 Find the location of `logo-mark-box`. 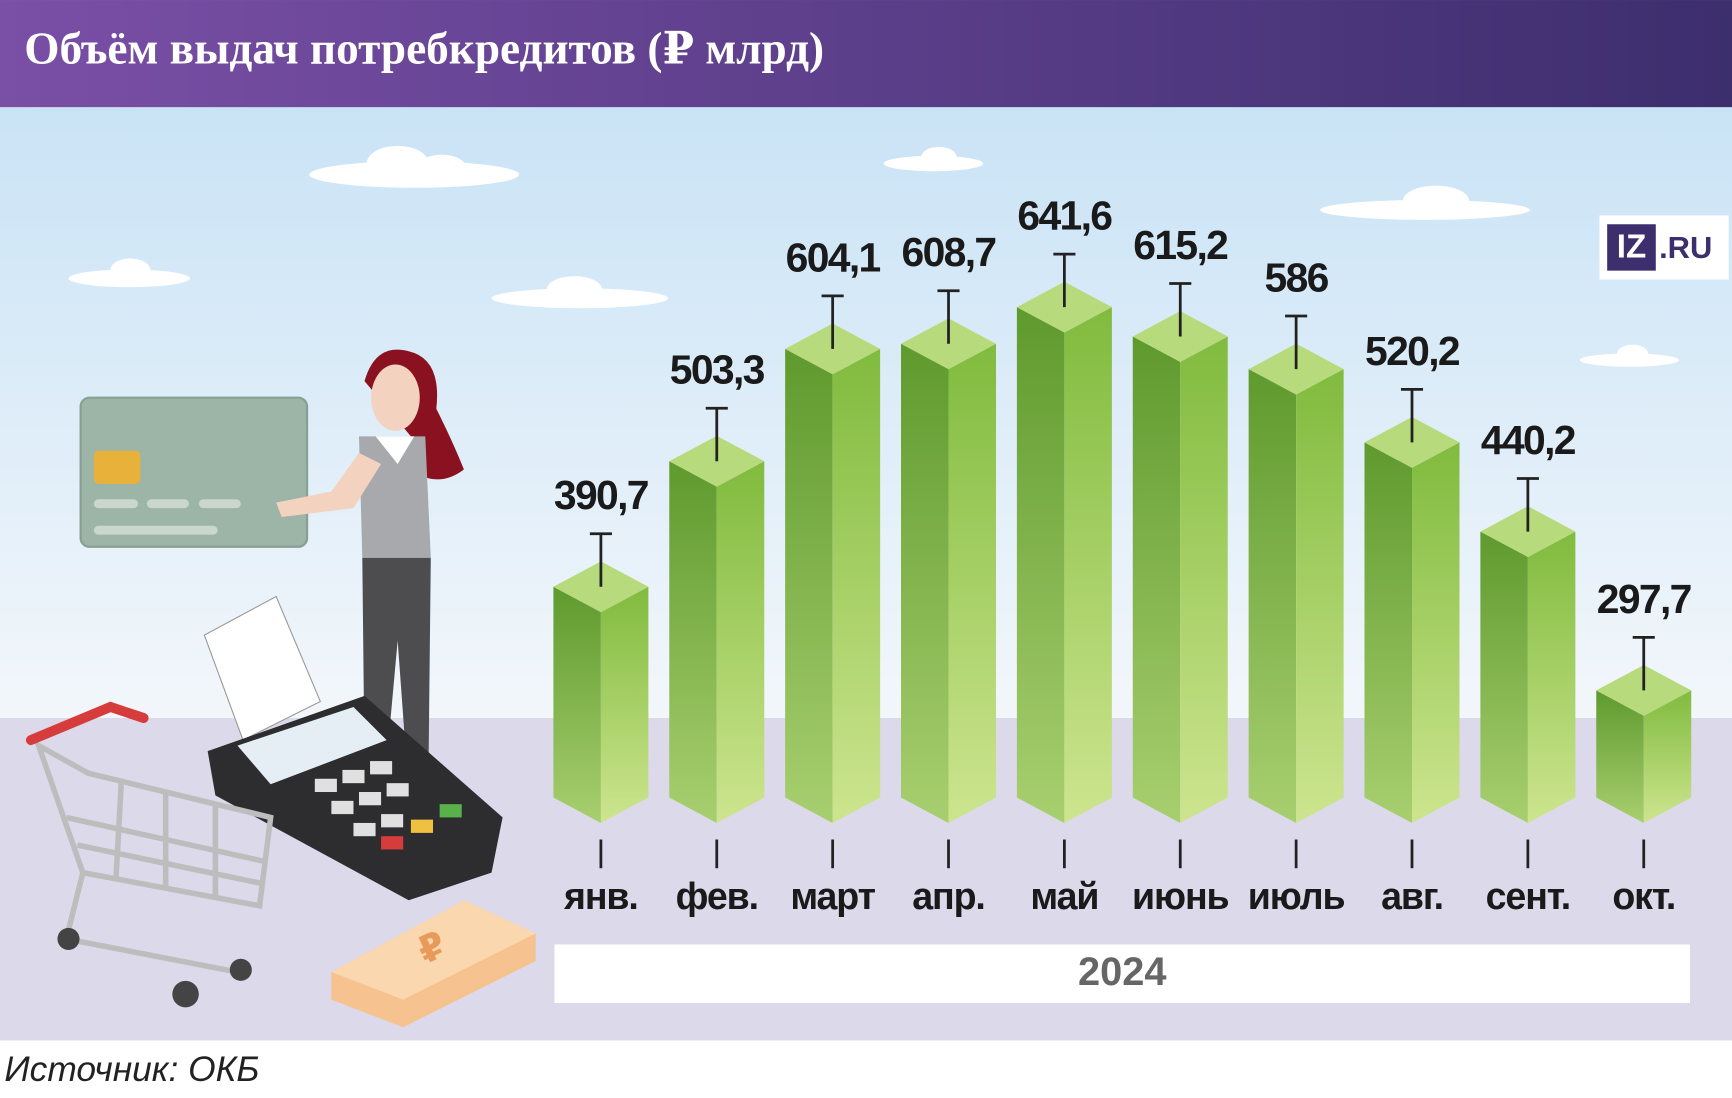

logo-mark-box is located at coordinates (1631, 247).